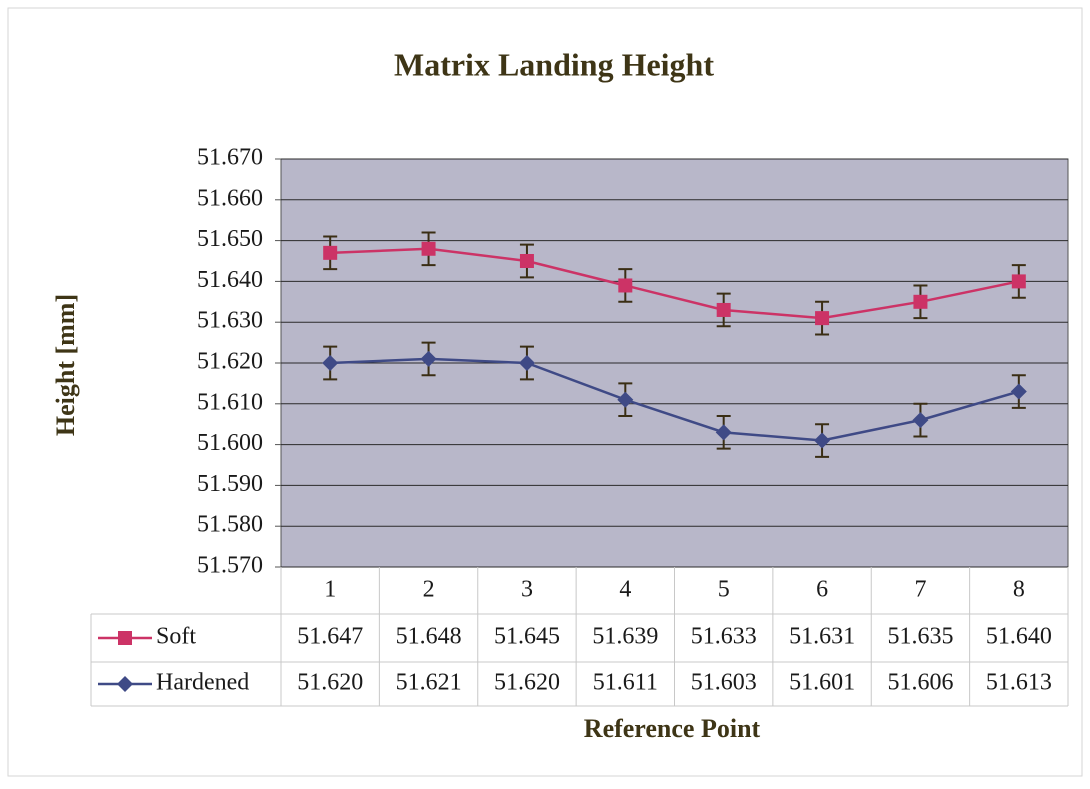 The image size is (1090, 789). I want to click on y-tick-label: 51.600, so click(230, 443).